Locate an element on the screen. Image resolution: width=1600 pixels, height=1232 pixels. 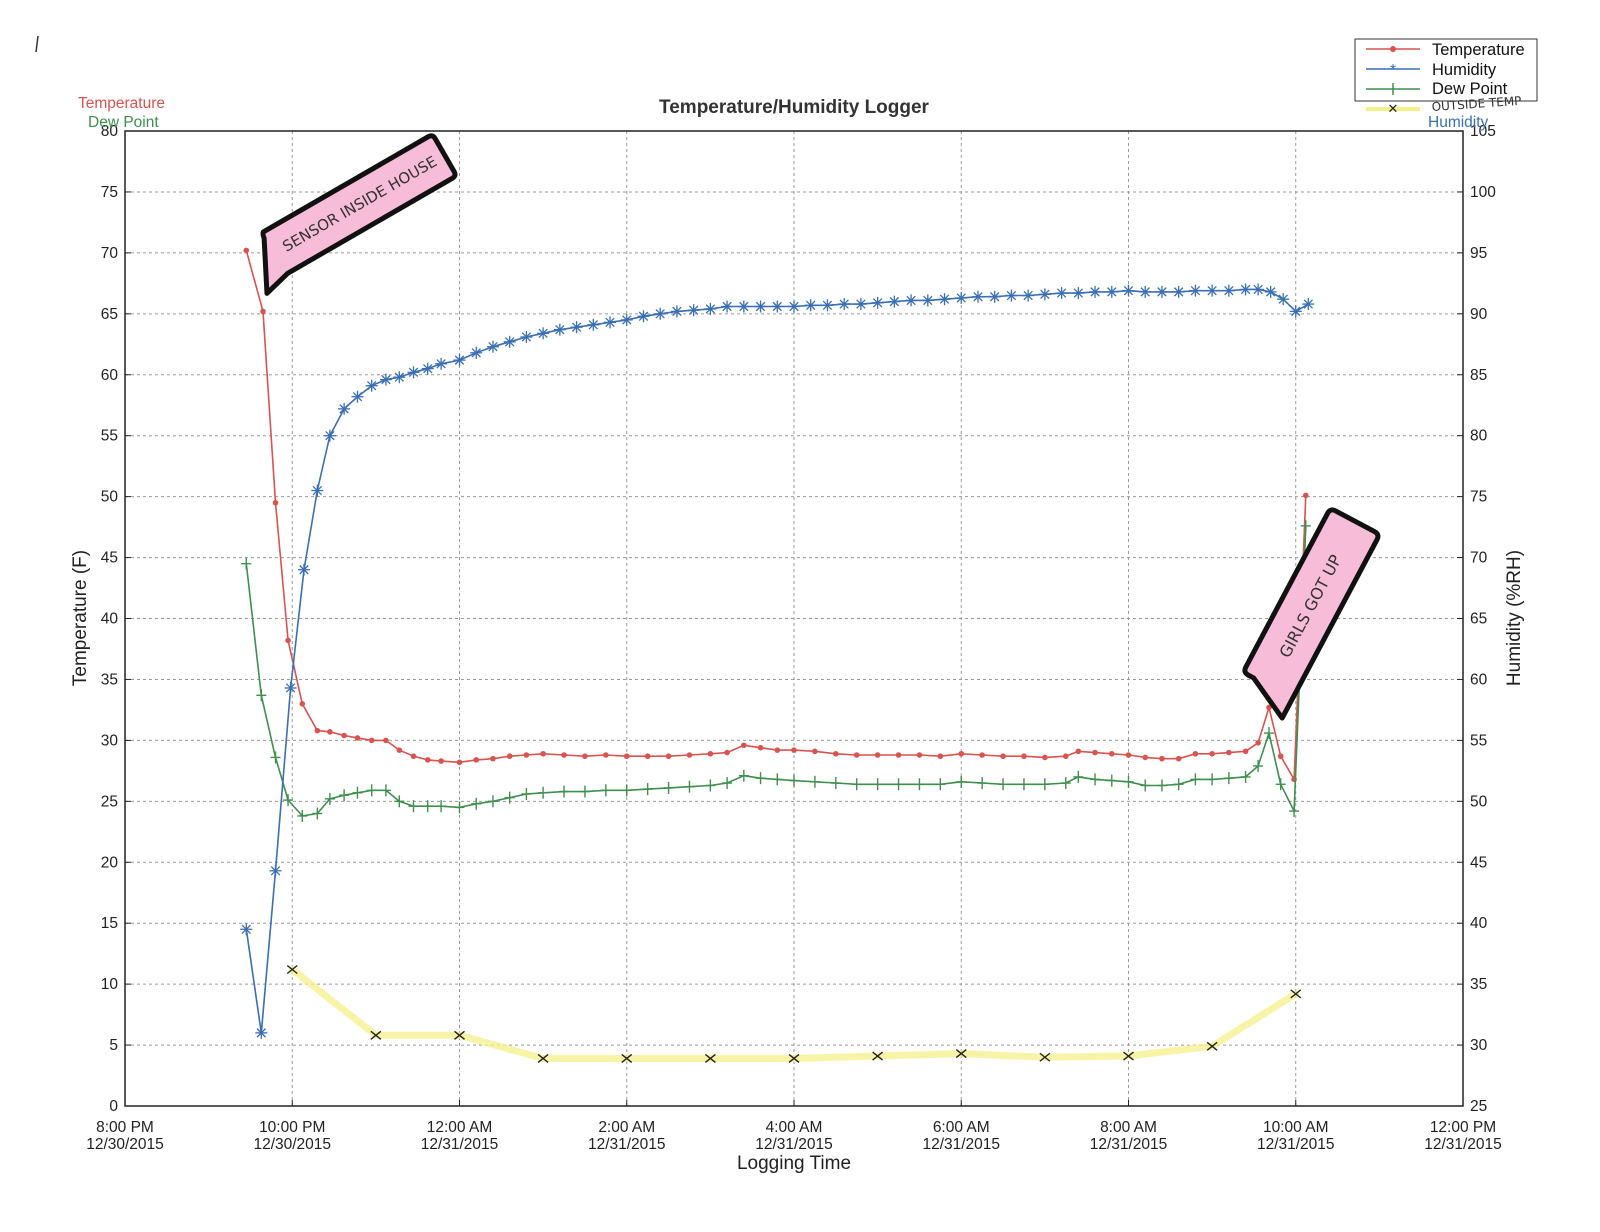
x-tick-label: 8:00 PM is located at coordinates (125, 1127).